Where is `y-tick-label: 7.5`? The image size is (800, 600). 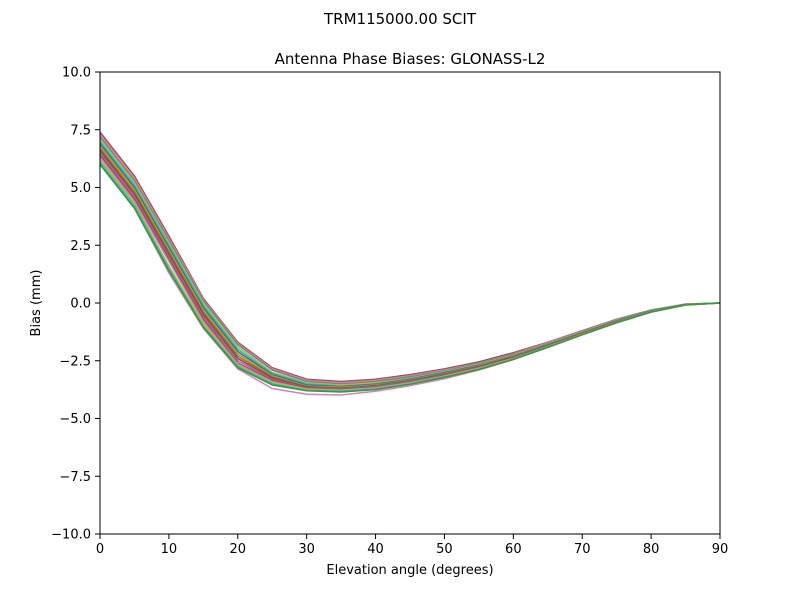 y-tick-label: 7.5 is located at coordinates (80, 130).